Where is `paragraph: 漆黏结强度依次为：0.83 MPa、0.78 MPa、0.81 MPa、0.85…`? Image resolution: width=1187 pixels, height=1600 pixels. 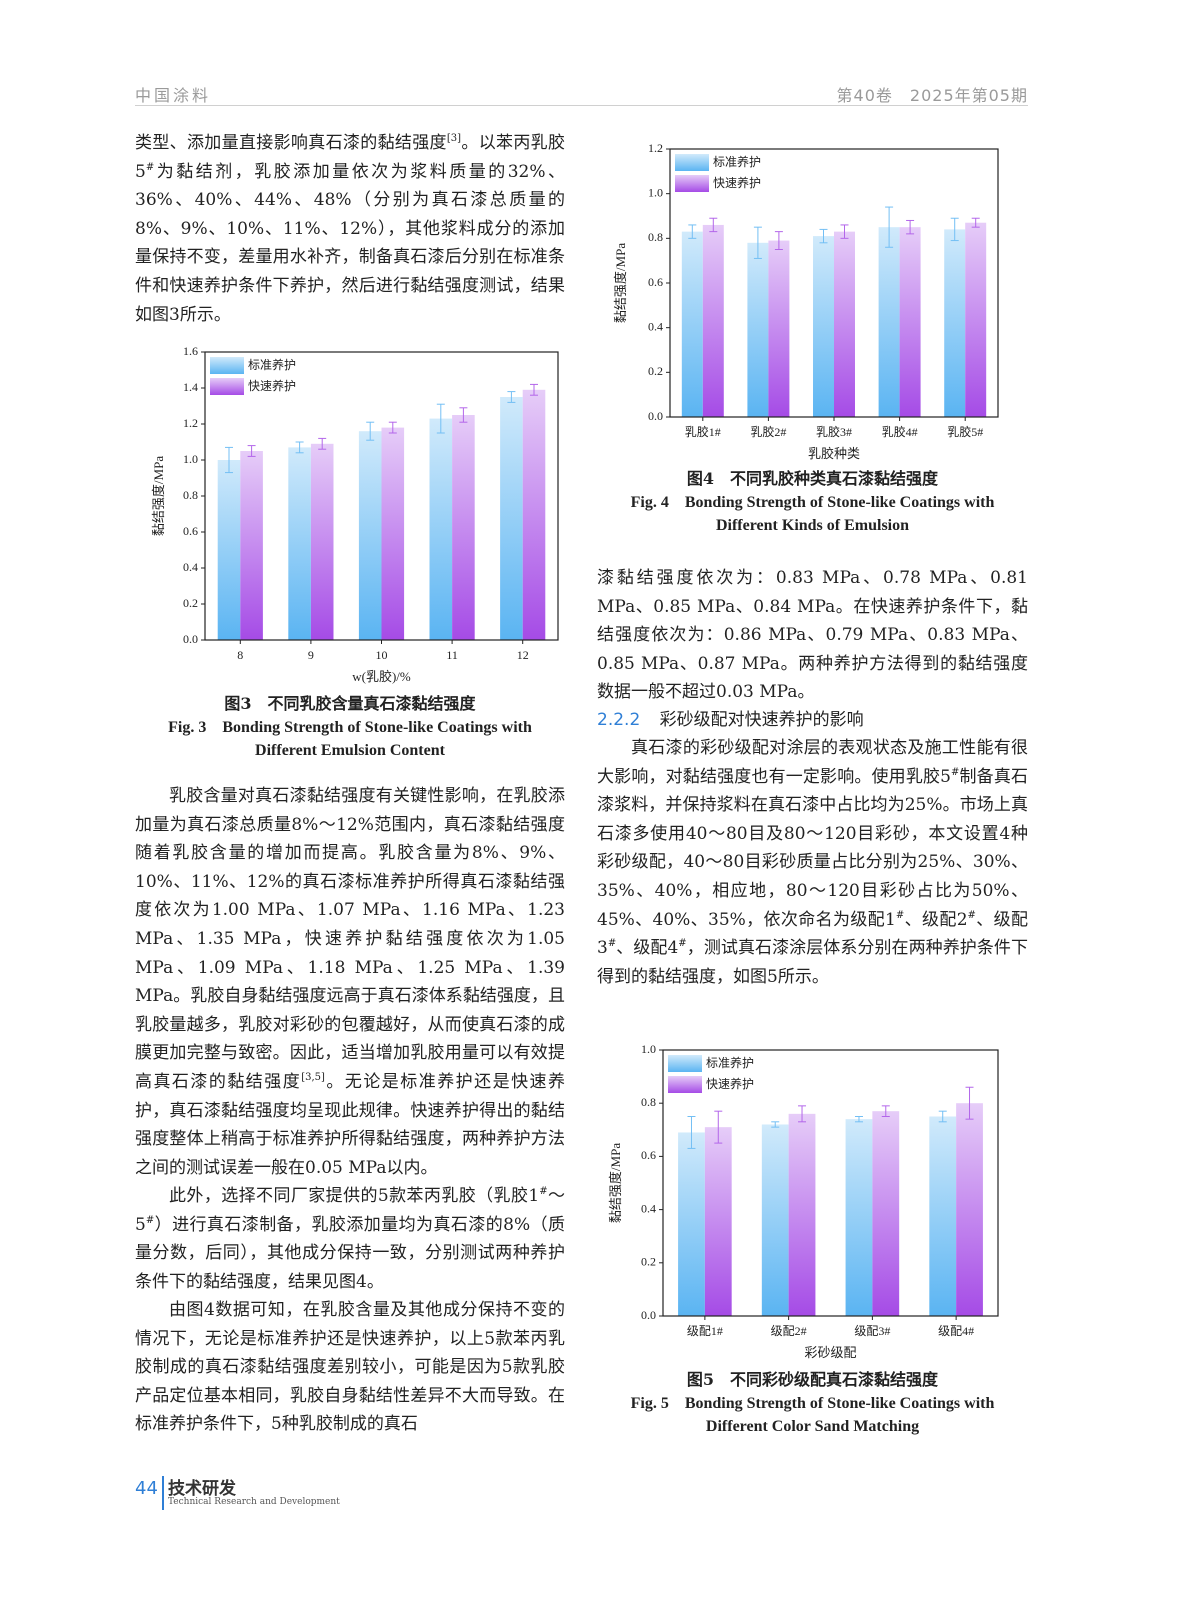
paragraph: 漆黏结强度依次为：0.83 MPa、0.78 MPa、0.81 MPa、0.85… is located at coordinates (812, 635).